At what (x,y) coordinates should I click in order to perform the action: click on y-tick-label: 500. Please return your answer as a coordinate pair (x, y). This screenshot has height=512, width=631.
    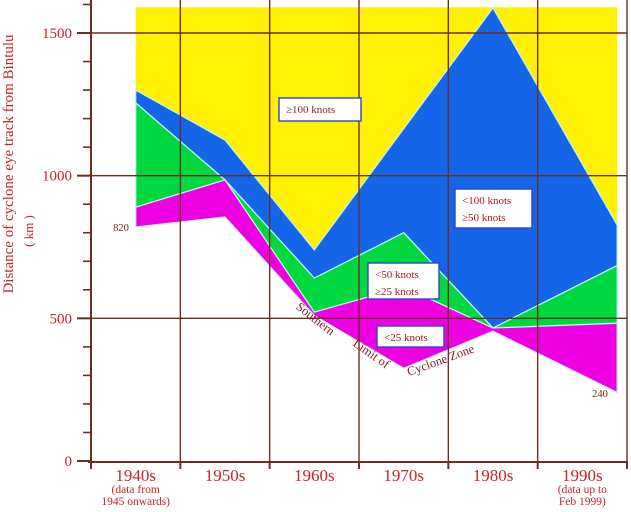
    Looking at the image, I should click on (61, 319).